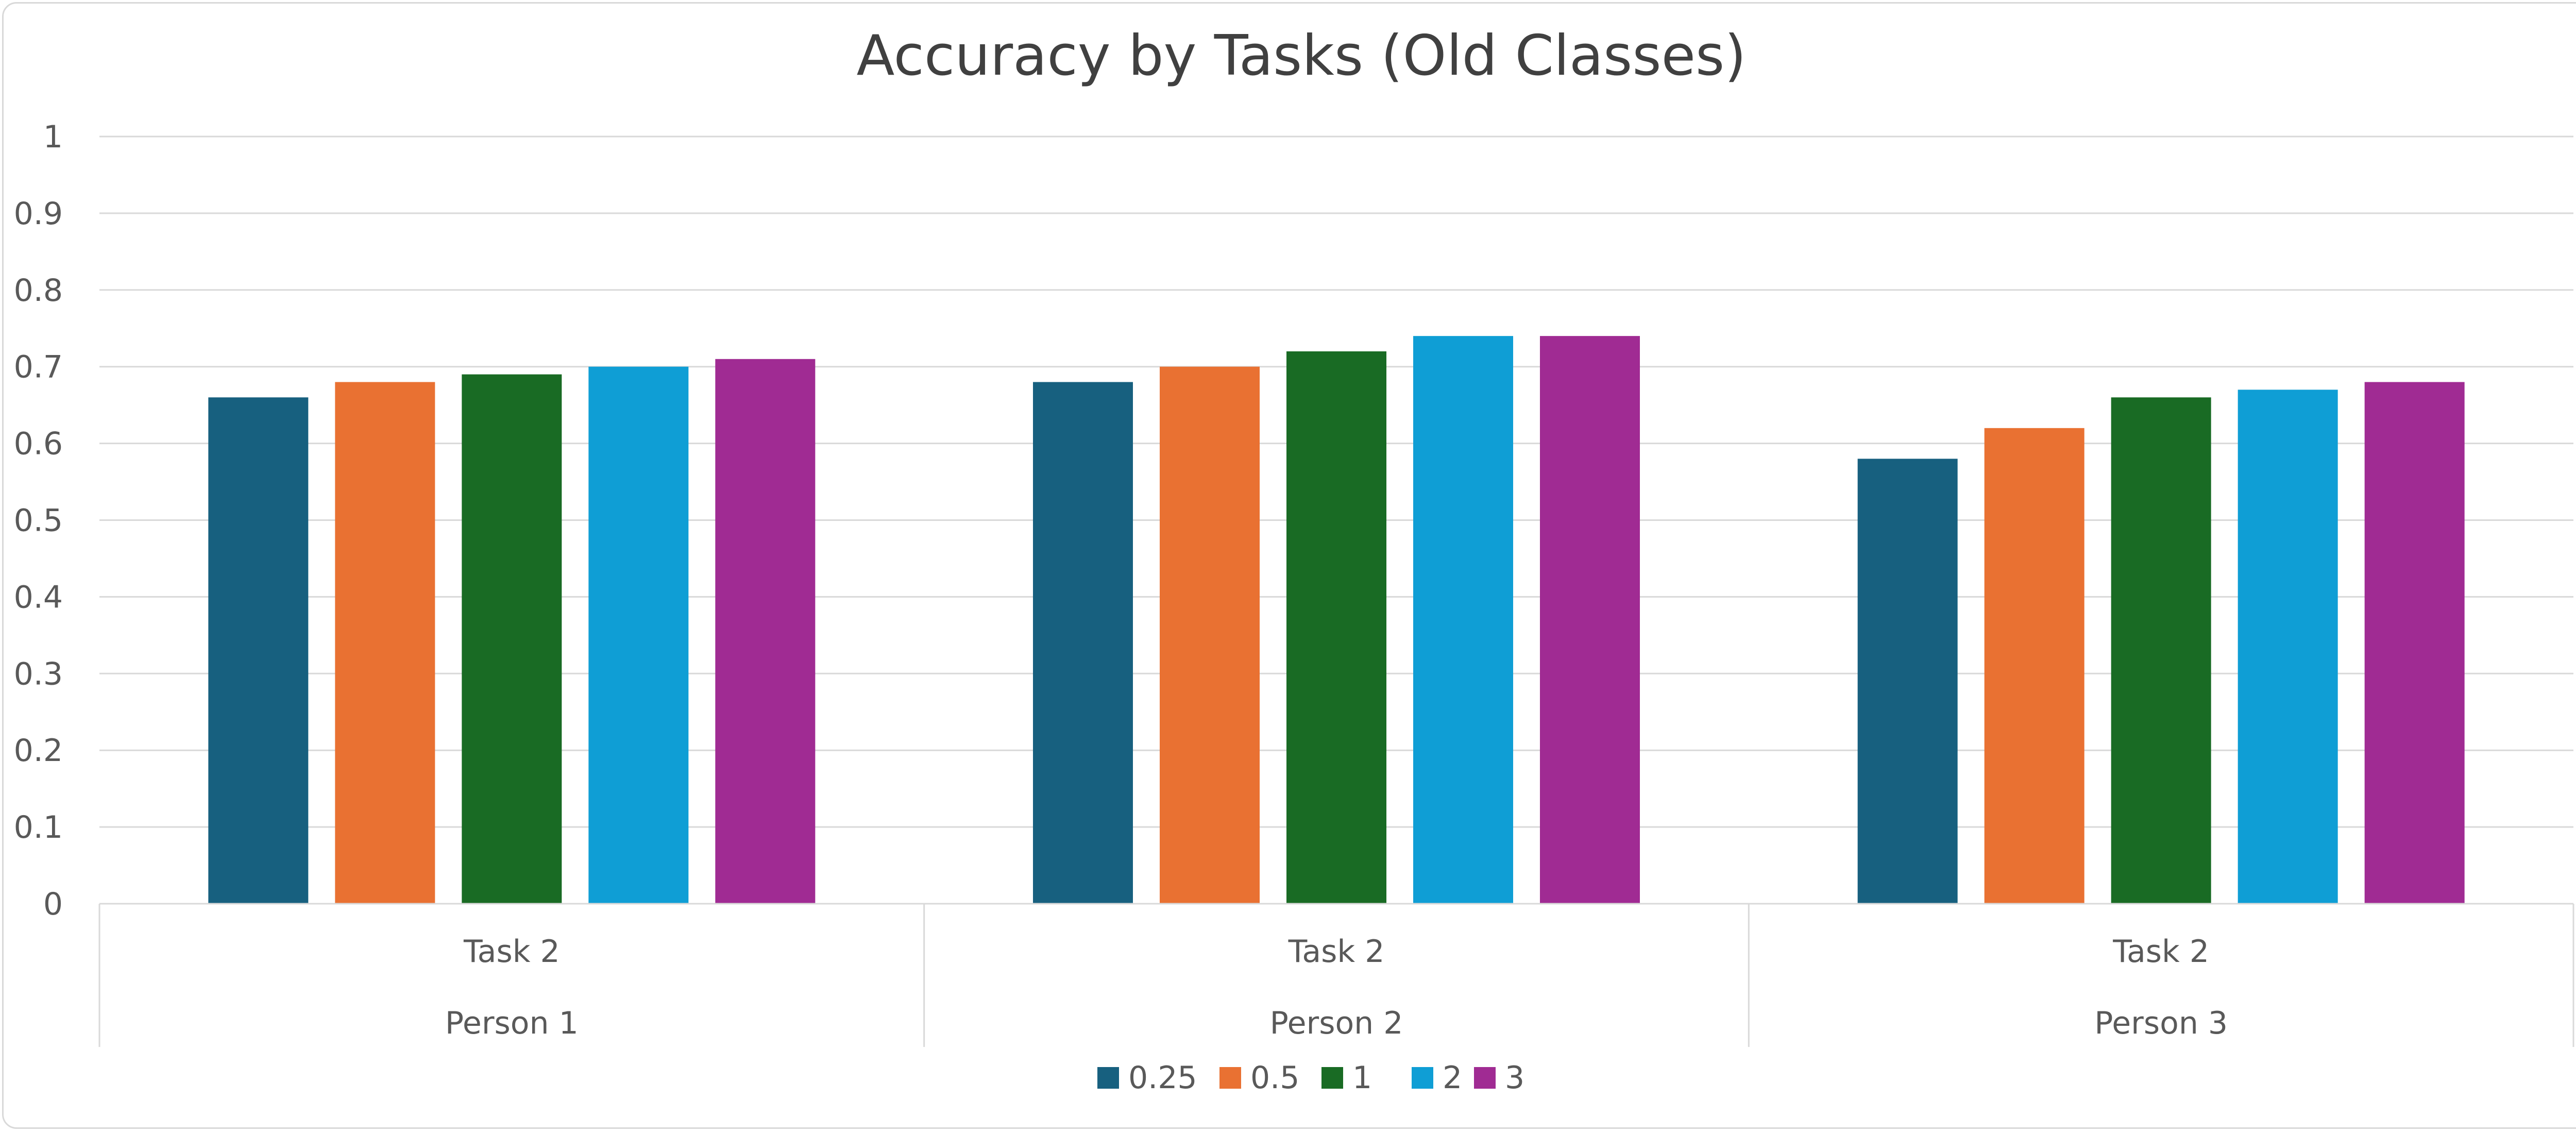 This screenshot has width=2576, height=1133. What do you see at coordinates (1302, 56) in the screenshot?
I see `chart-title: Accuracy by Tasks (Old Classes)` at bounding box center [1302, 56].